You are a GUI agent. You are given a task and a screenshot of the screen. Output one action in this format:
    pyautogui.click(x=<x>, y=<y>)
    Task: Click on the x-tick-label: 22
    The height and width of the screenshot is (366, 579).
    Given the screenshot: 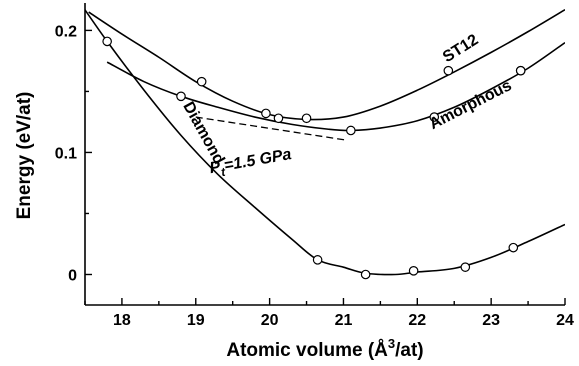 What is the action you would take?
    pyautogui.click(x=417, y=320)
    